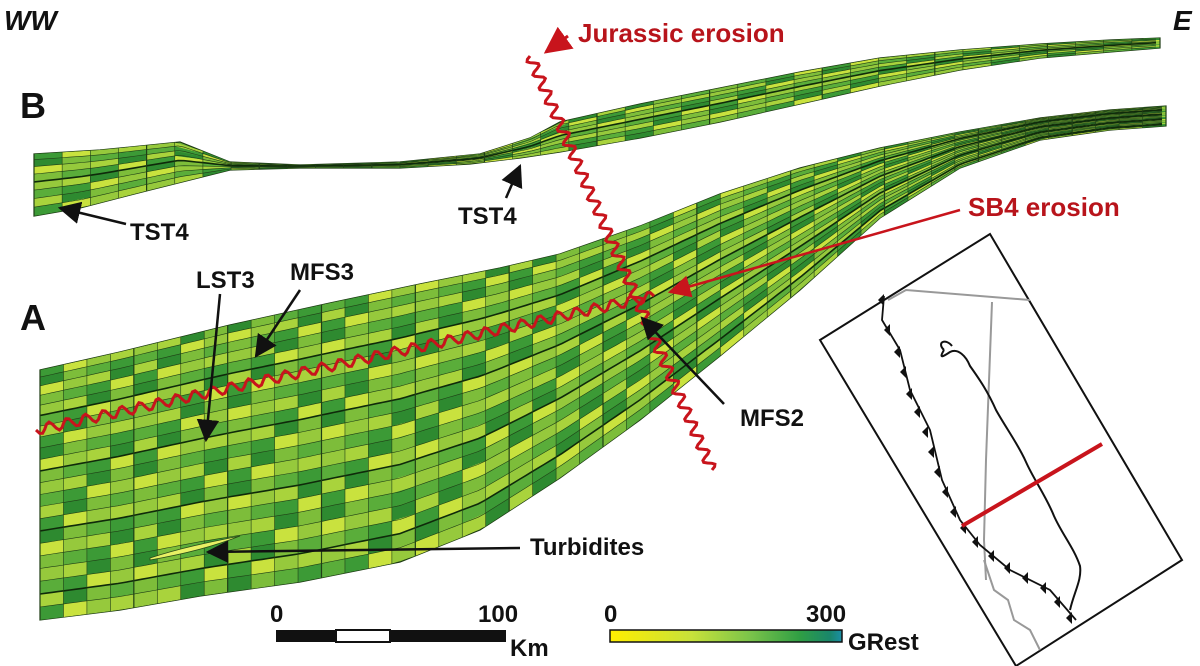 Image resolution: width=1200 pixels, height=666 pixels. Describe the element at coordinates (33, 105) in the screenshot. I see `panel-b-label: B` at that location.